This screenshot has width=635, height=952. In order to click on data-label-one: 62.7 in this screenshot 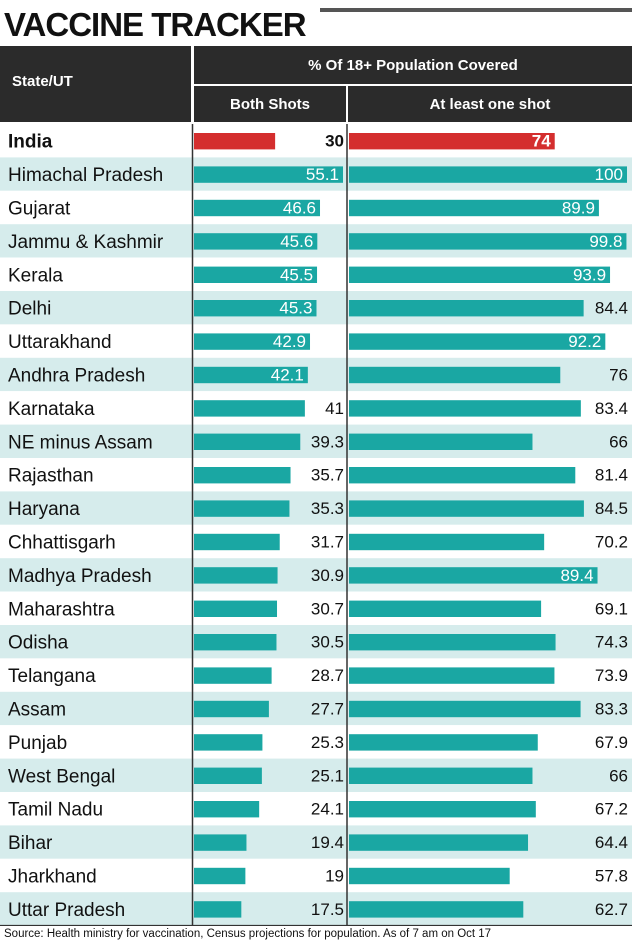, I will do `click(611, 909)`.